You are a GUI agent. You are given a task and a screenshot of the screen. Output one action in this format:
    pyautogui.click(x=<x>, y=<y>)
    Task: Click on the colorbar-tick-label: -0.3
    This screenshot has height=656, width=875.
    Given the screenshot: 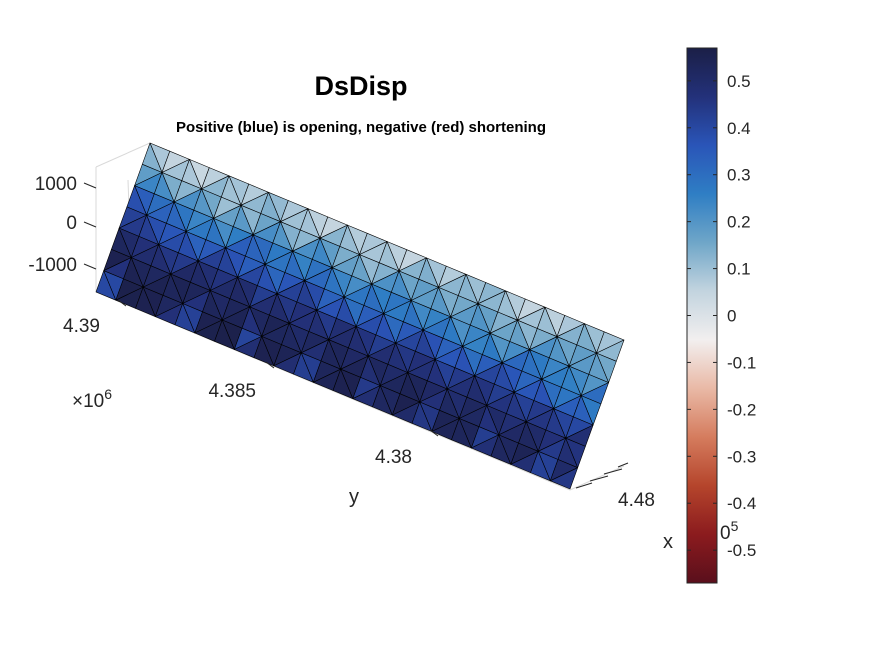 What is the action you would take?
    pyautogui.click(x=741, y=456)
    